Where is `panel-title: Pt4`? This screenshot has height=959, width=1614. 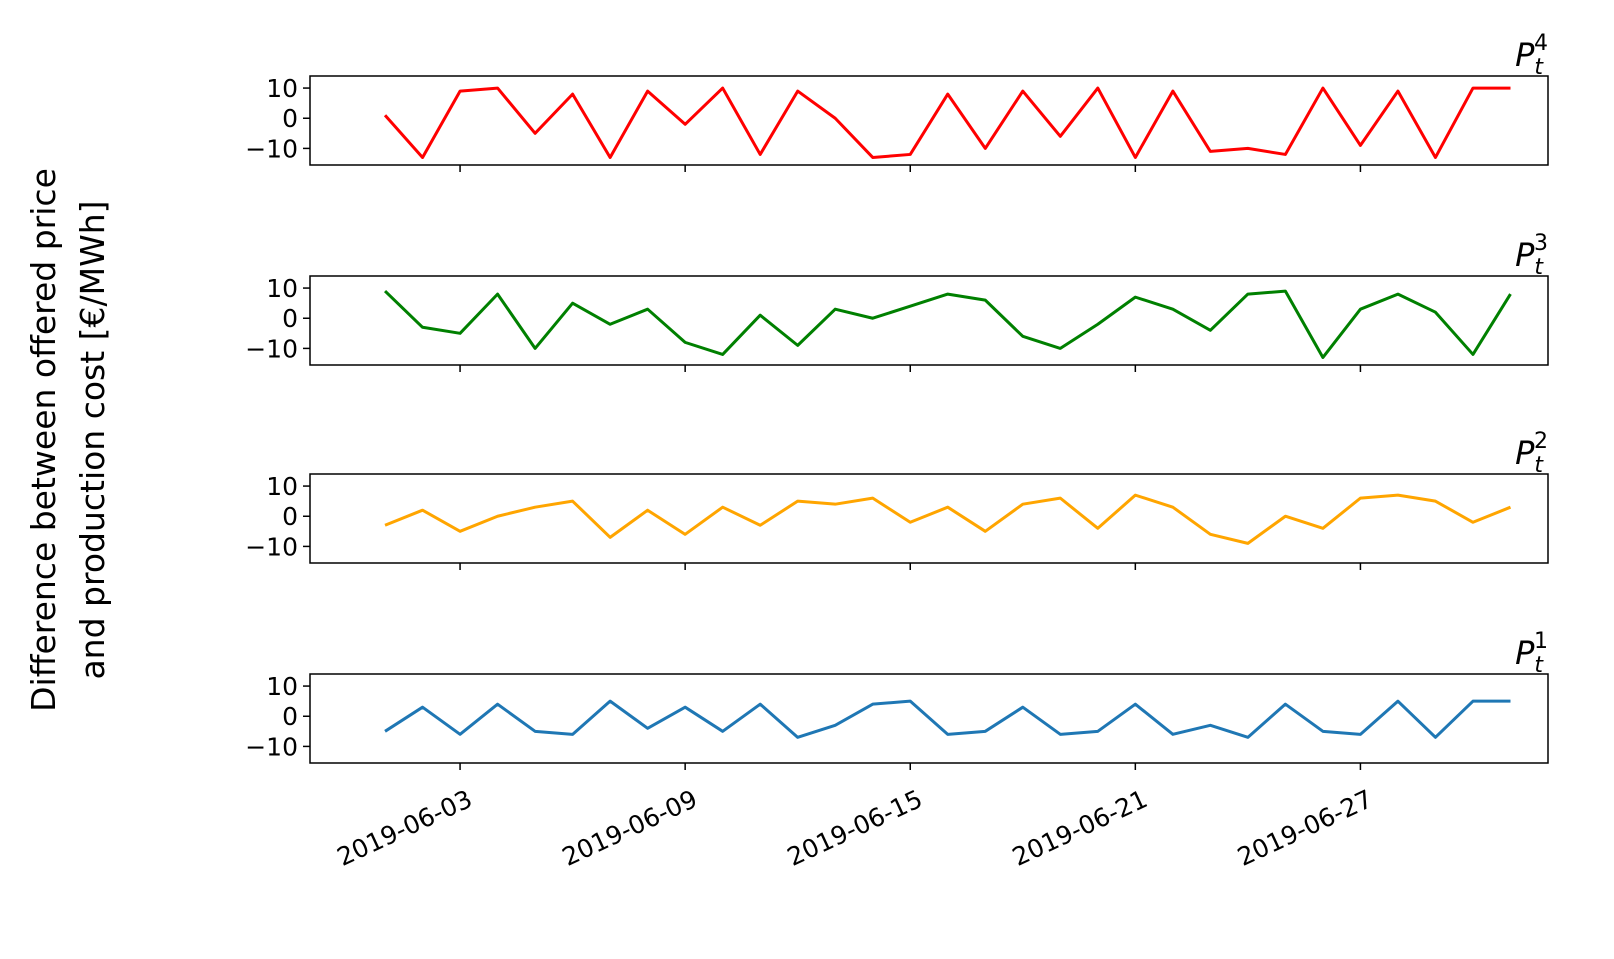
panel-title: Pt4 is located at coordinates (1531, 55).